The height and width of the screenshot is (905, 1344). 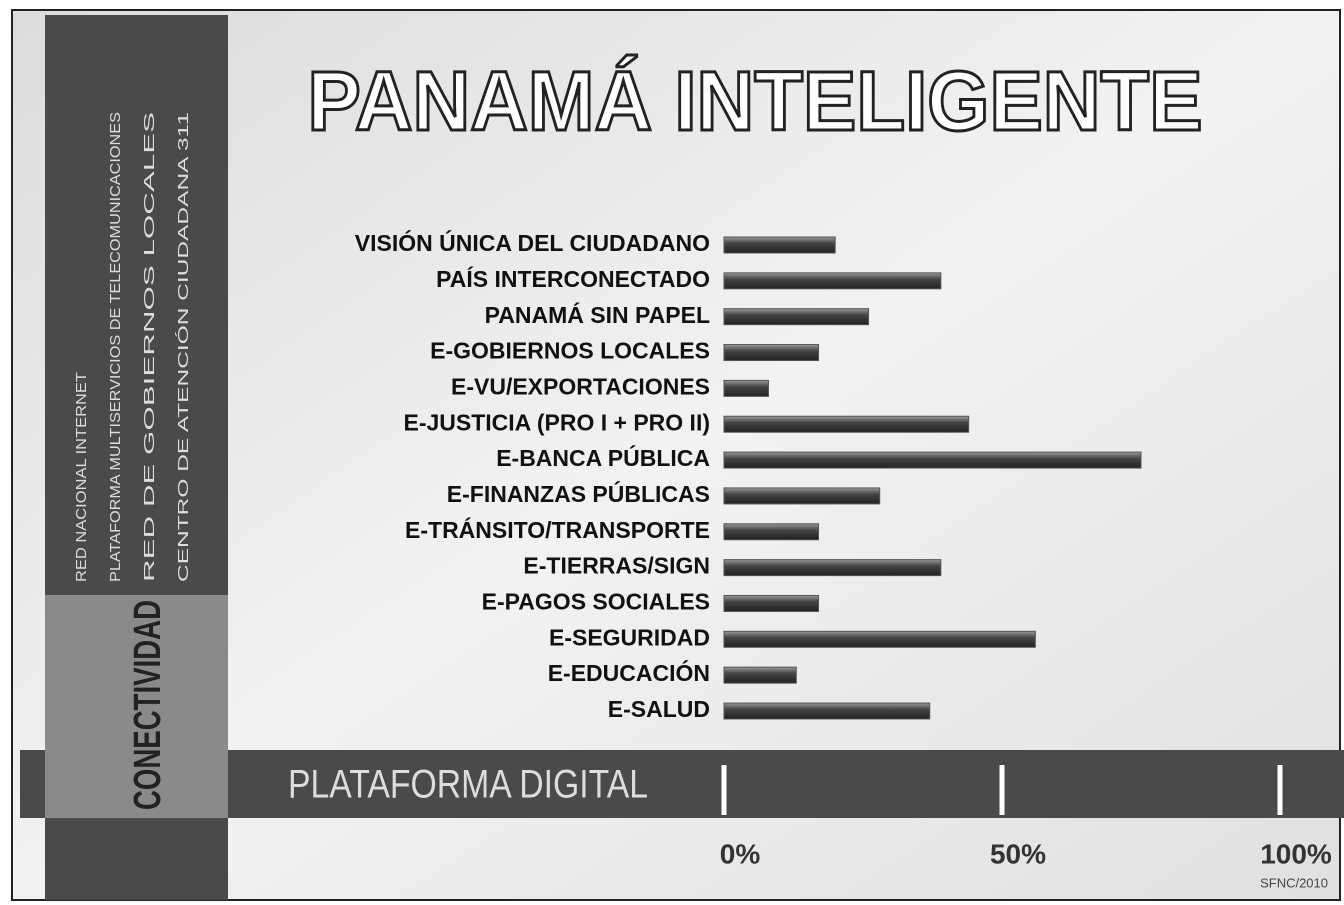 I want to click on x-tick-label: 100%, so click(x=1296, y=853).